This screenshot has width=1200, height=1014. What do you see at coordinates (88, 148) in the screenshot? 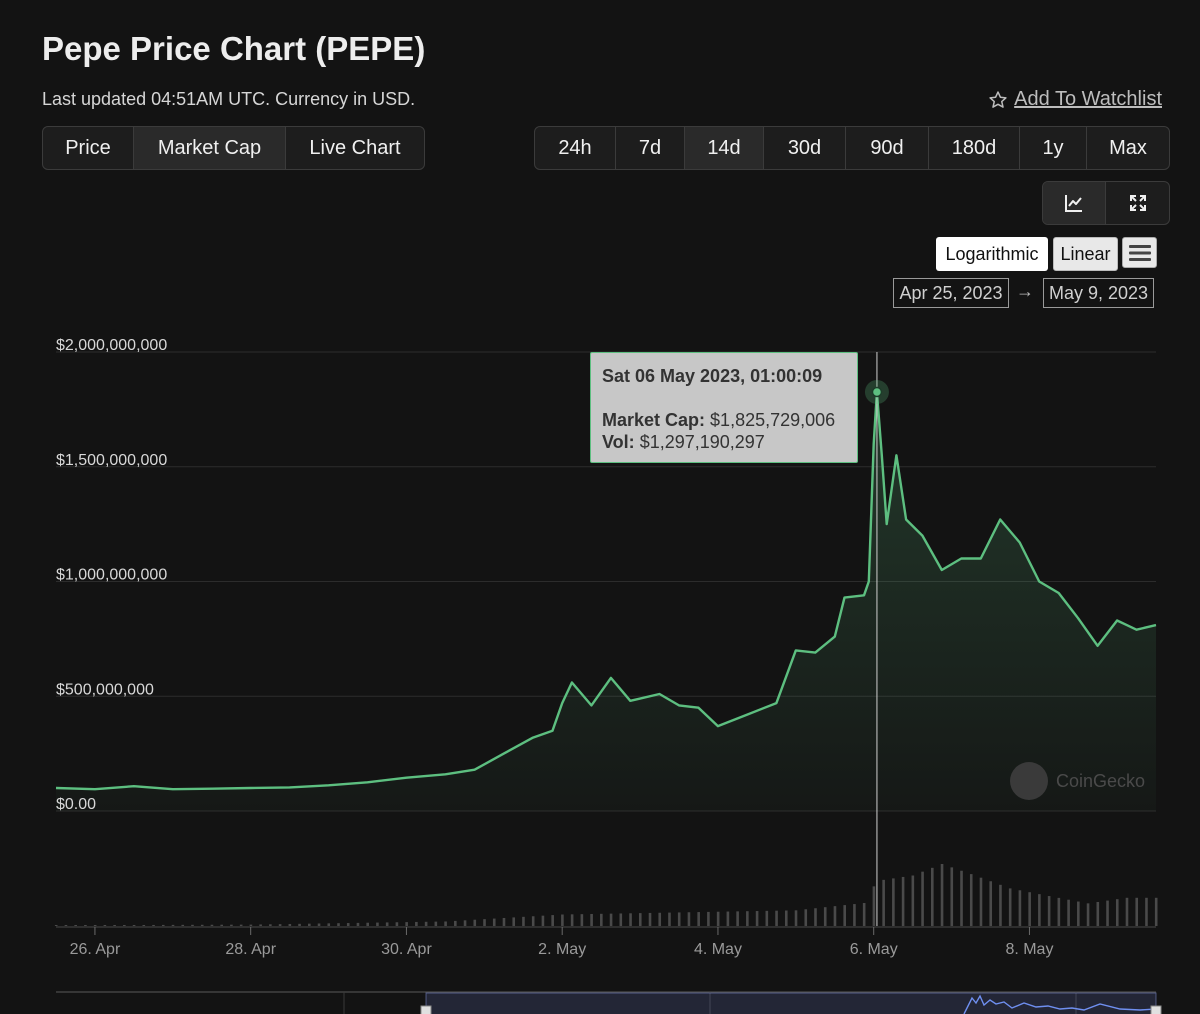
I see `tab-price: Price` at bounding box center [88, 148].